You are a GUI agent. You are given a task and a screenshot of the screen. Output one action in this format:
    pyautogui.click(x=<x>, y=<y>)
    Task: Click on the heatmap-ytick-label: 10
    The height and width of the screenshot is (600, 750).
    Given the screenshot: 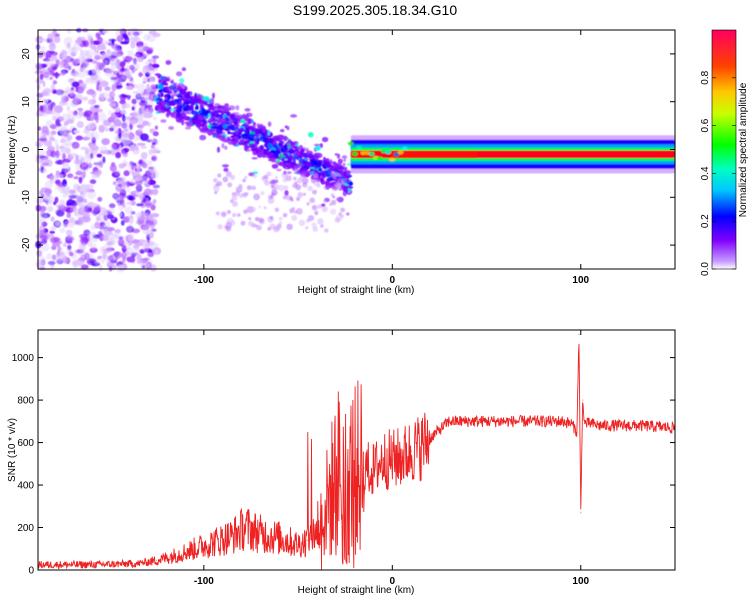 What is the action you would take?
    pyautogui.click(x=26, y=102)
    